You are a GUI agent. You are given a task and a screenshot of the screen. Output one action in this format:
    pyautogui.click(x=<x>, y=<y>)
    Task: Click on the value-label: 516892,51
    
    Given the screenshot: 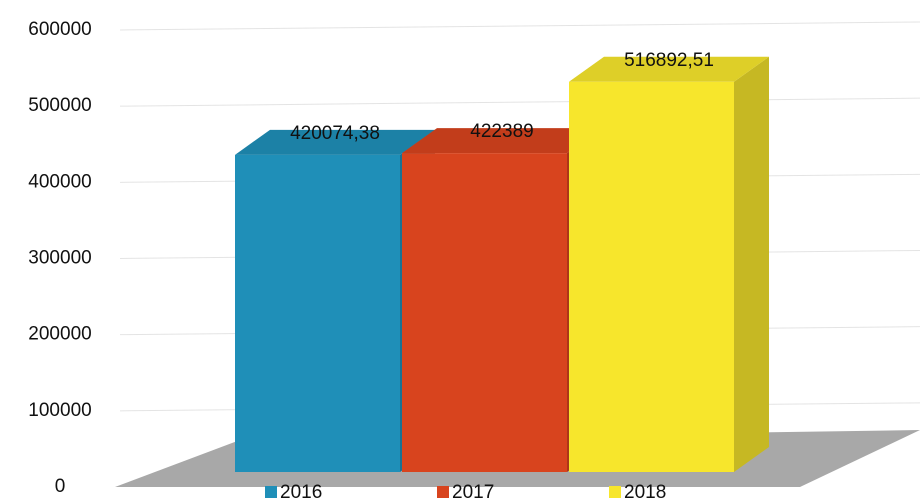 What is the action you would take?
    pyautogui.click(x=669, y=60)
    